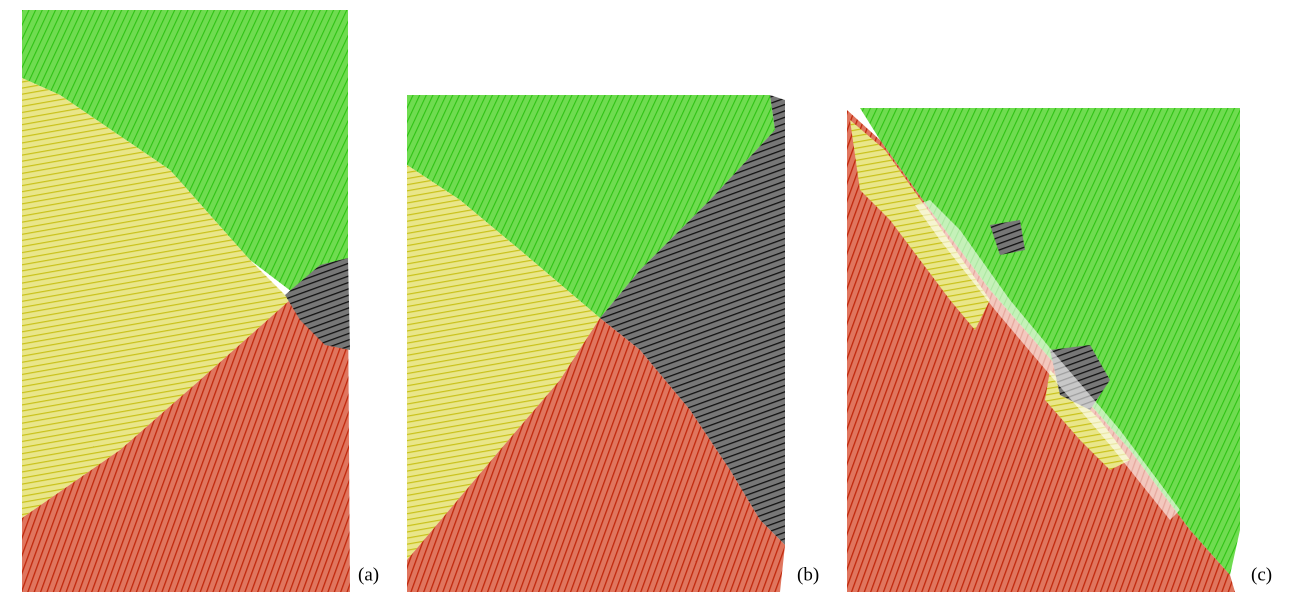 This screenshot has height=599, width=1292. What do you see at coordinates (1261, 574) in the screenshot?
I see `panel-label: (c)` at bounding box center [1261, 574].